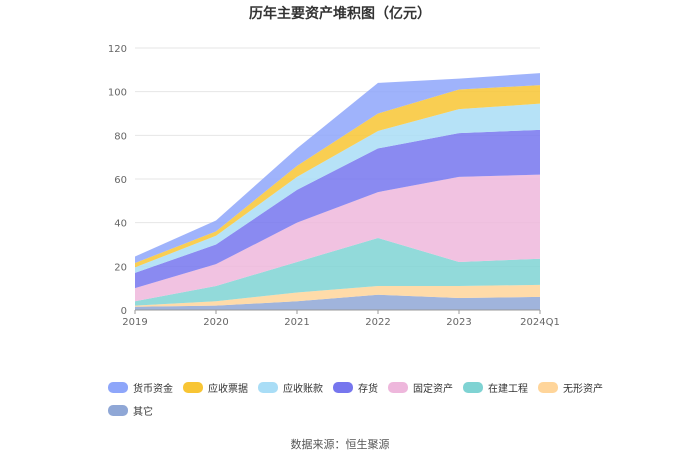  I want to click on y-tick-label: 60, so click(120, 180).